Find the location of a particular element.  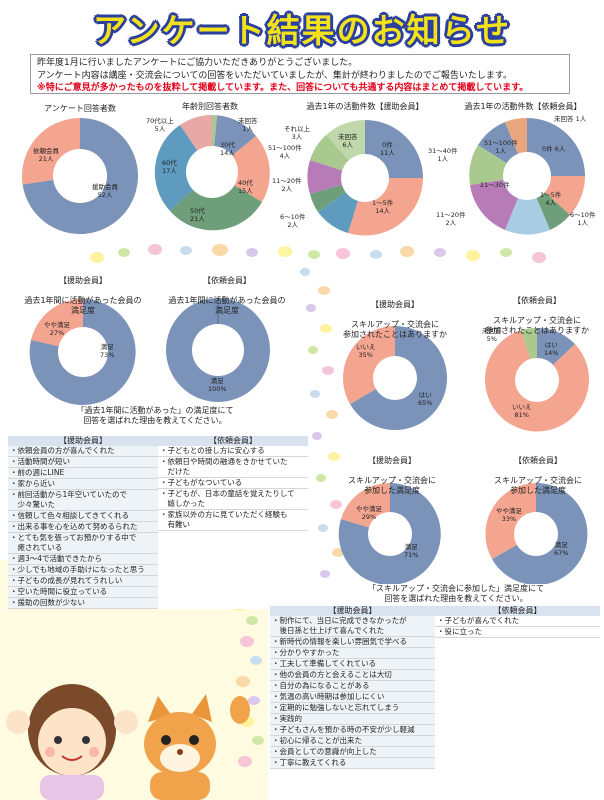

table-row: ・信頼して色々相談してきてくれる is located at coordinates (83, 516).